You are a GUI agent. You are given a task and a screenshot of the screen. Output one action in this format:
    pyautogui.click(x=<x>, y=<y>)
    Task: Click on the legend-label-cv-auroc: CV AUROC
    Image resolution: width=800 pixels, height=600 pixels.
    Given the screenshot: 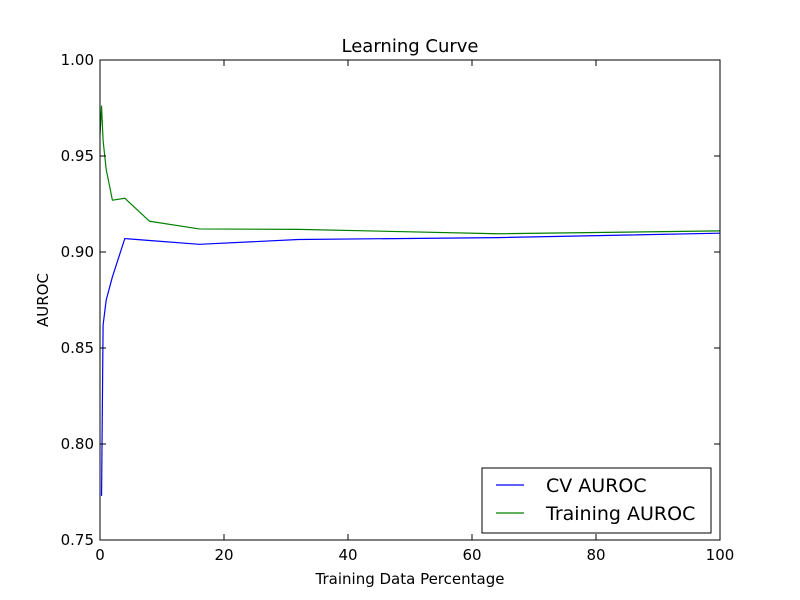 What is the action you would take?
    pyautogui.click(x=596, y=486)
    